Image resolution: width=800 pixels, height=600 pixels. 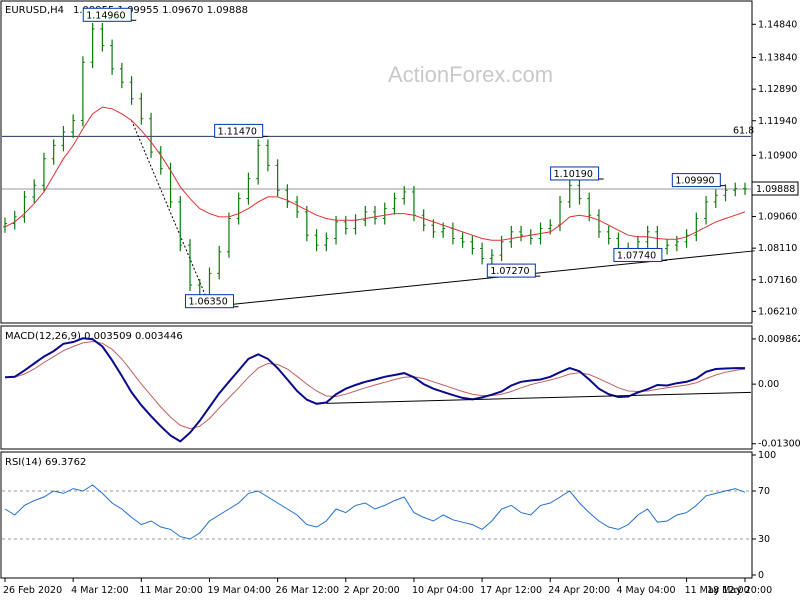 I want to click on price-annotation-text: 1.10190, so click(x=573, y=174).